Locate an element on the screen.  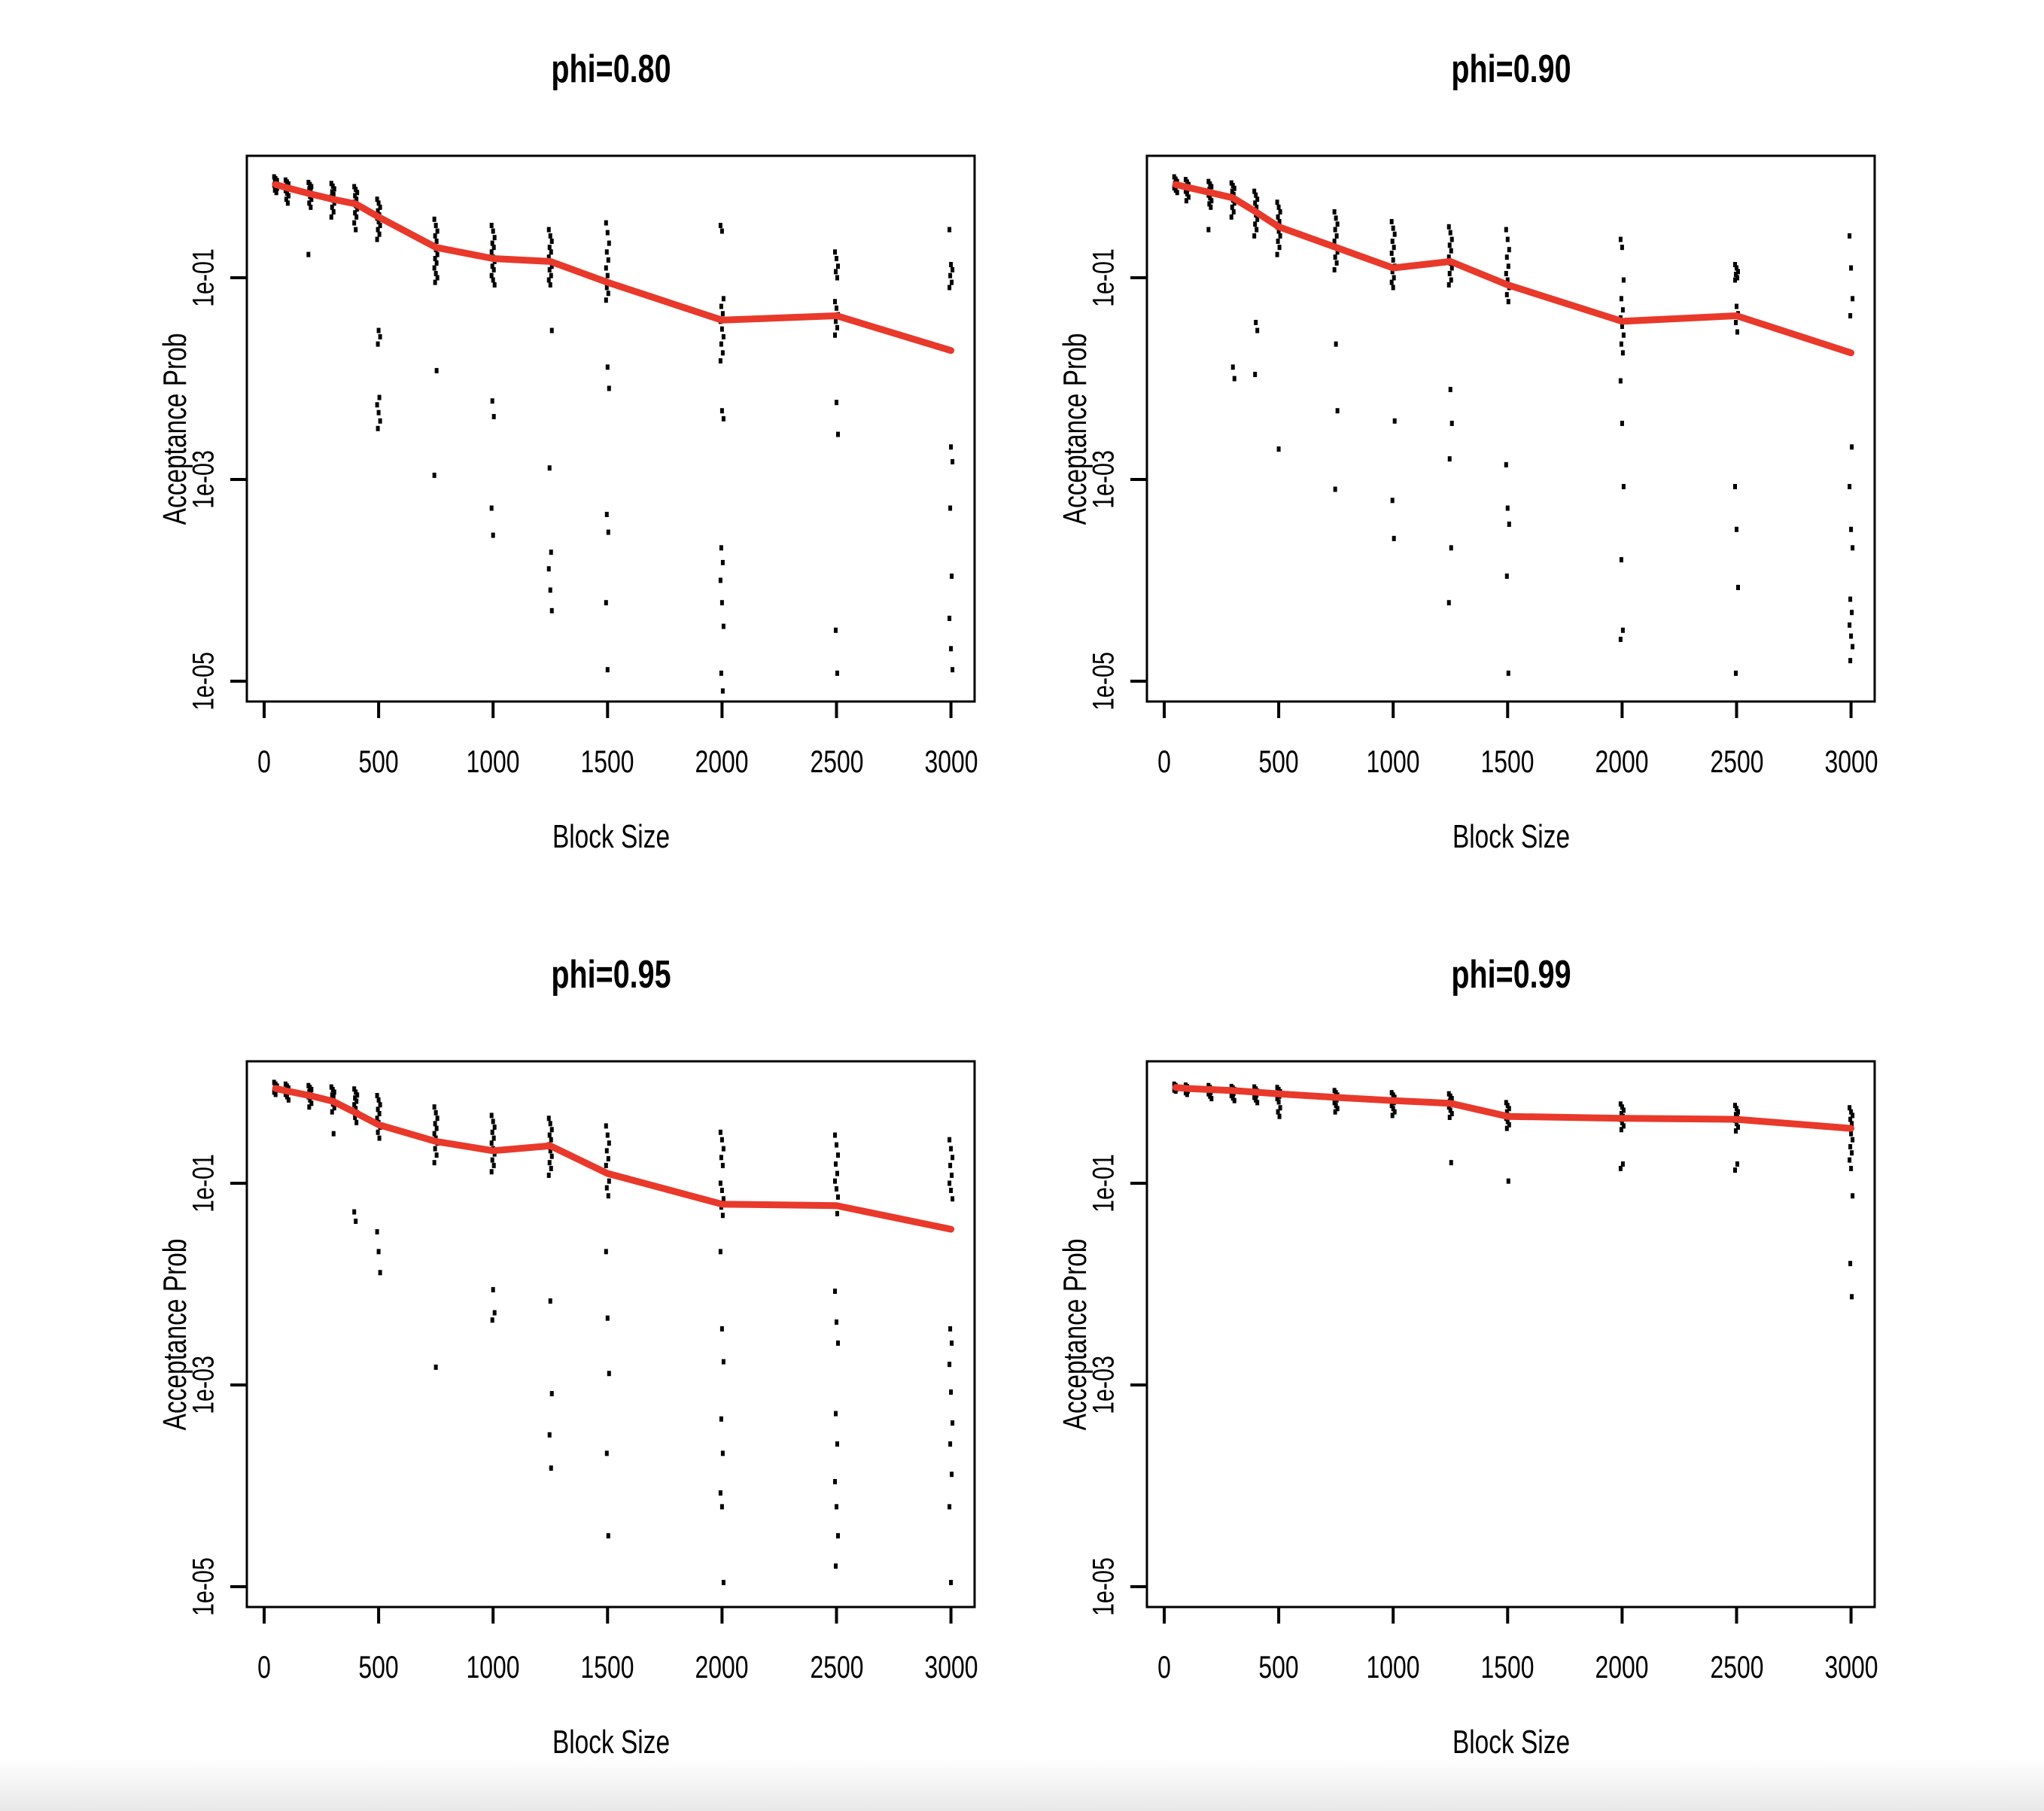
plot-box is located at coordinates (1510, 428).